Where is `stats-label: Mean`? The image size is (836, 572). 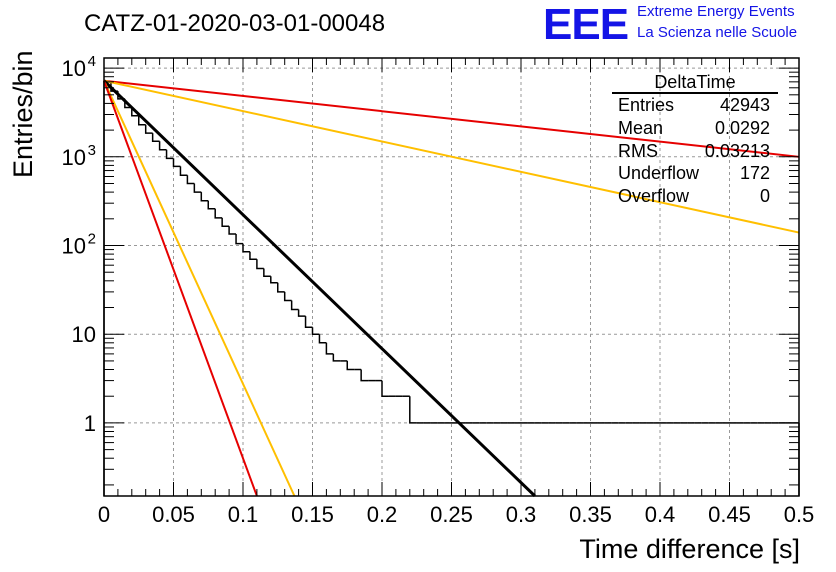
stats-label: Mean is located at coordinates (641, 127).